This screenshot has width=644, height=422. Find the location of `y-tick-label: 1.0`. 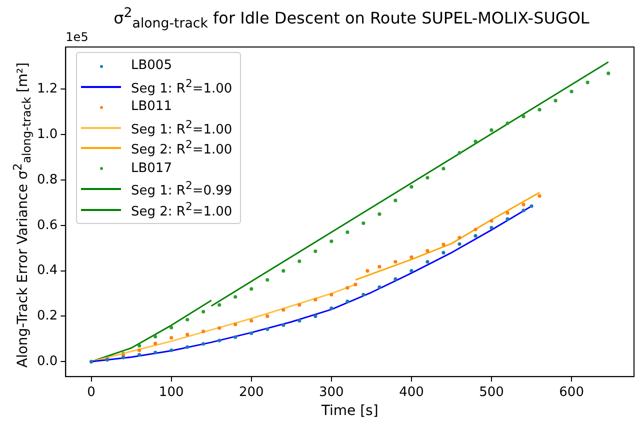

y-tick-label: 1.0 is located at coordinates (47, 134).